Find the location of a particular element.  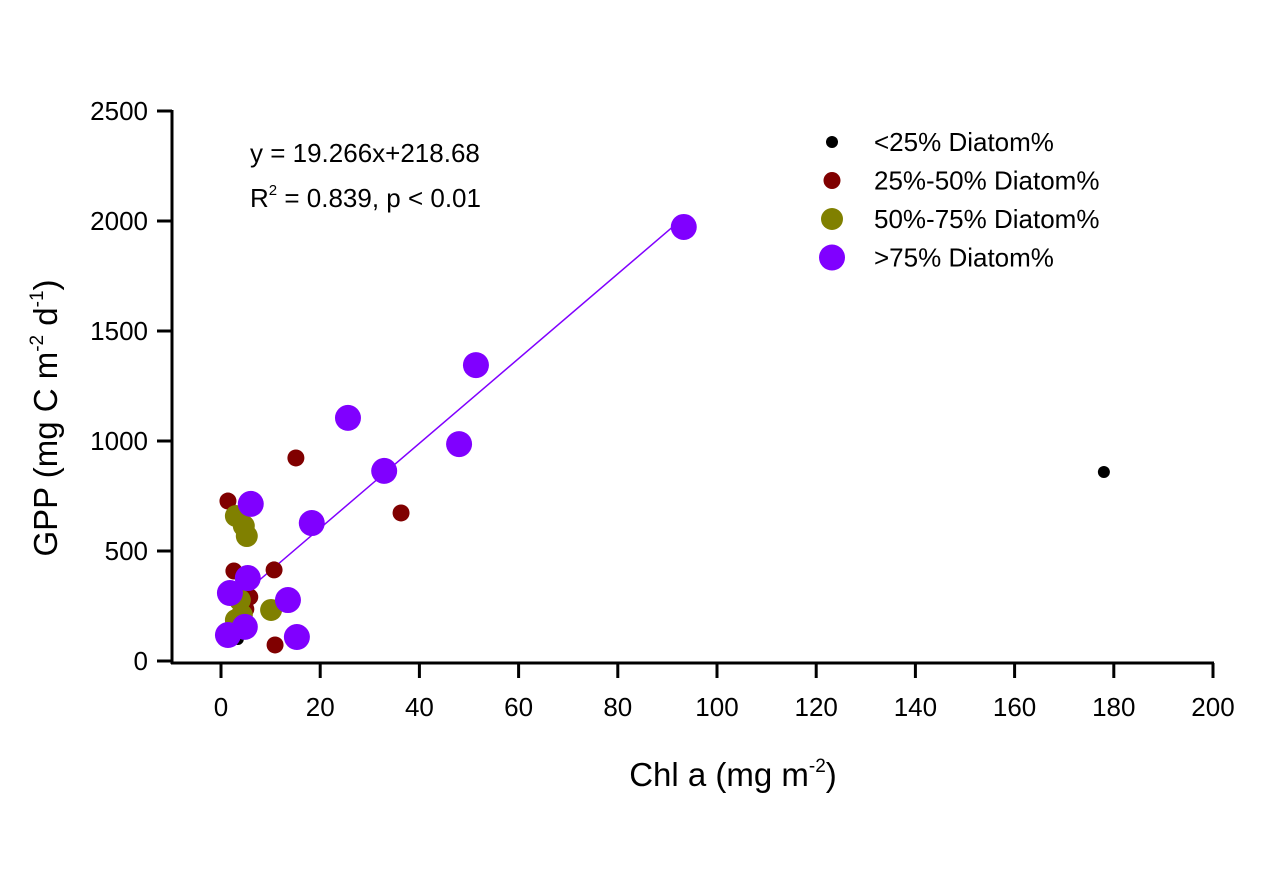

legend-label: <25% Diatom% is located at coordinates (964, 142).